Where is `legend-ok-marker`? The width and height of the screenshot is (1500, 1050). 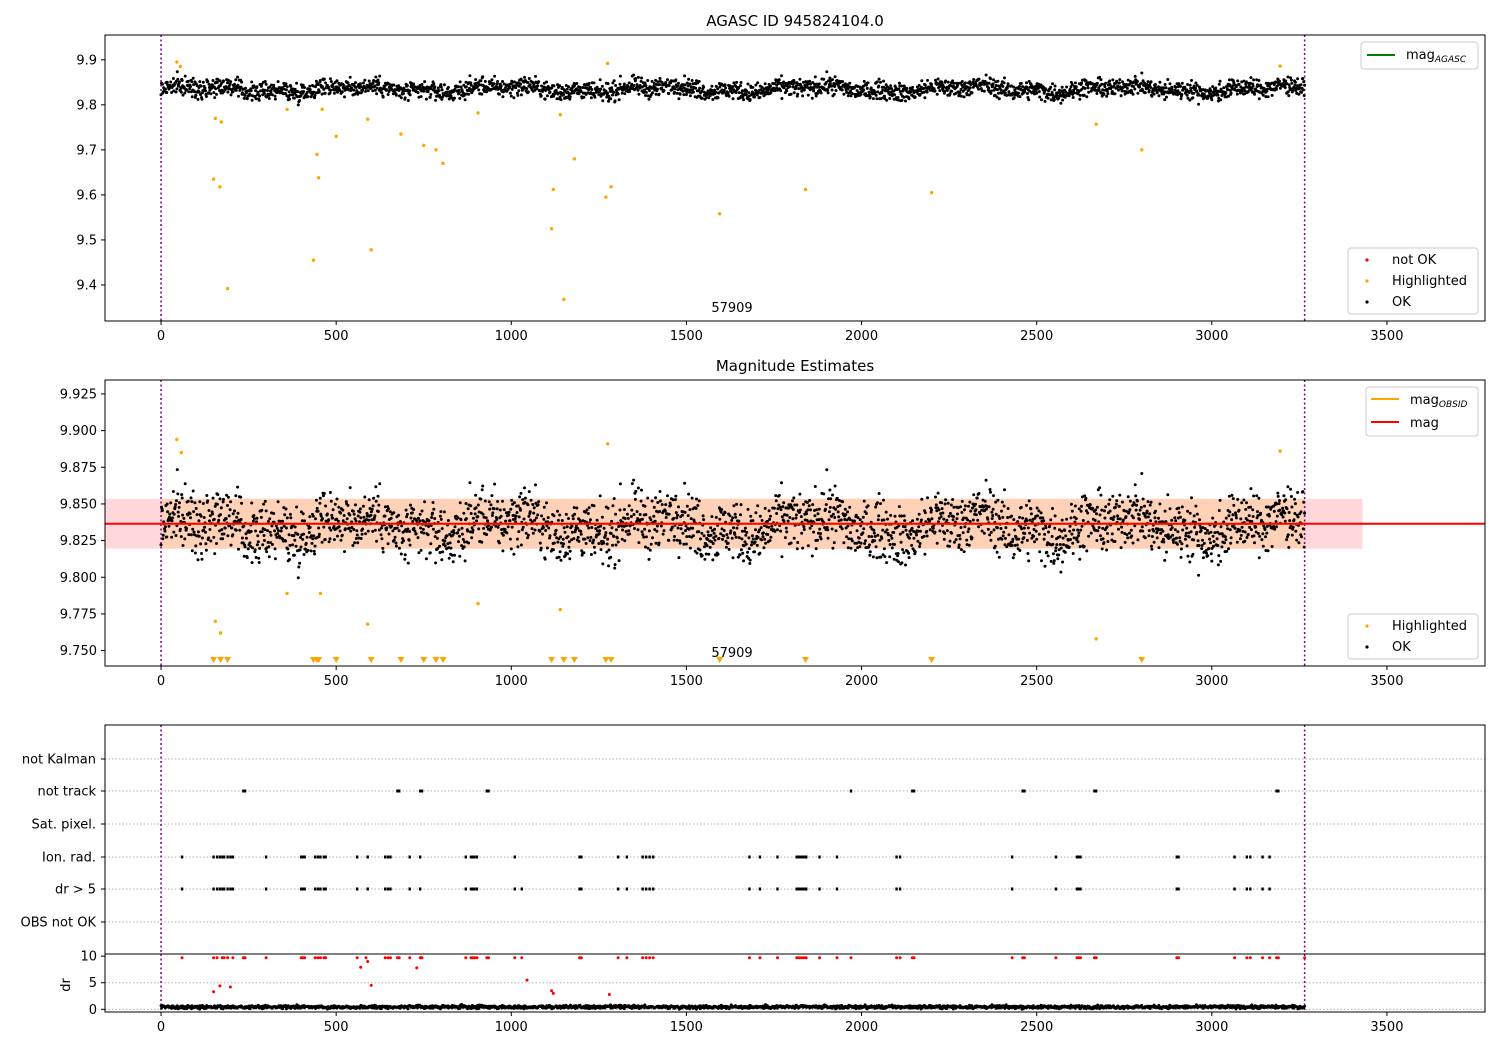
legend-ok-marker is located at coordinates (1367, 302).